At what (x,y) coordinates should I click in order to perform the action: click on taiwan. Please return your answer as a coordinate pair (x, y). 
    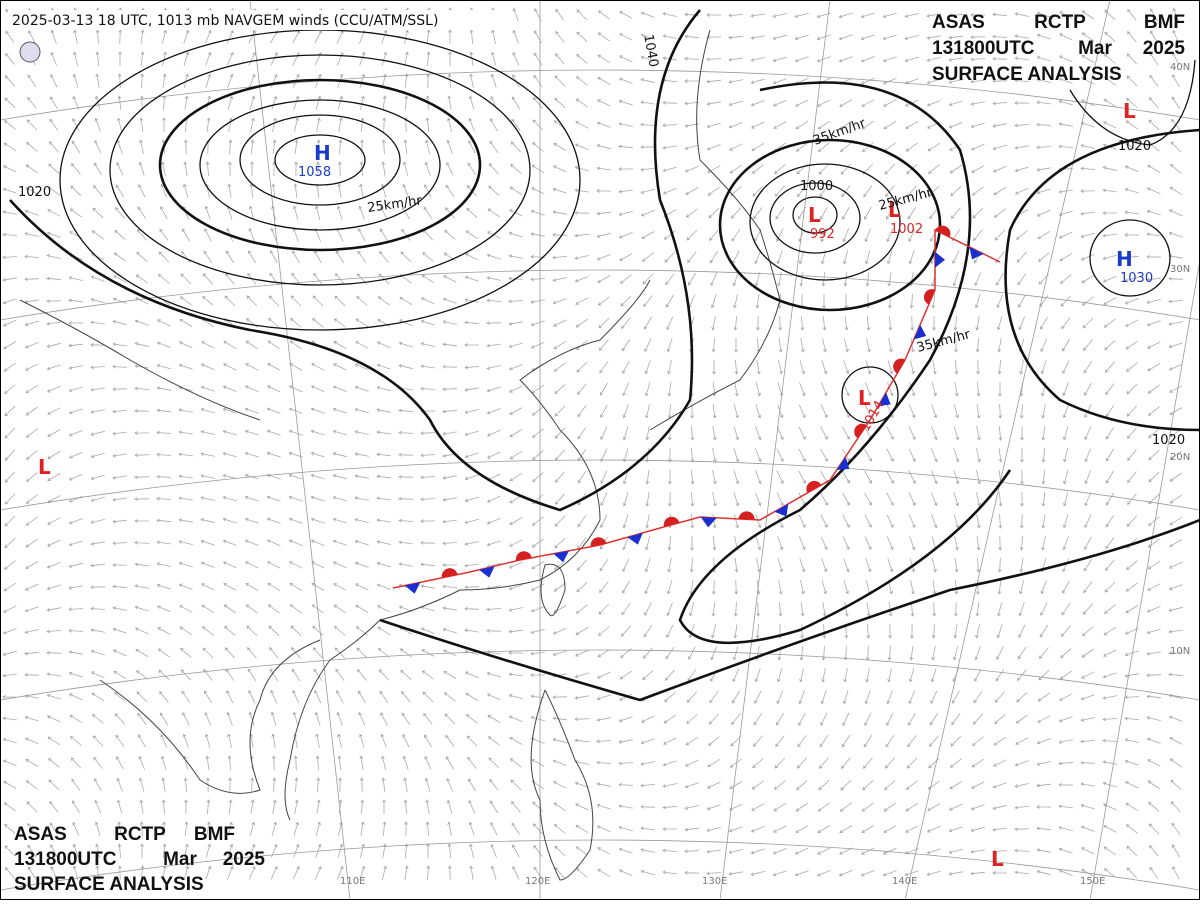
    Looking at the image, I should click on (553, 590).